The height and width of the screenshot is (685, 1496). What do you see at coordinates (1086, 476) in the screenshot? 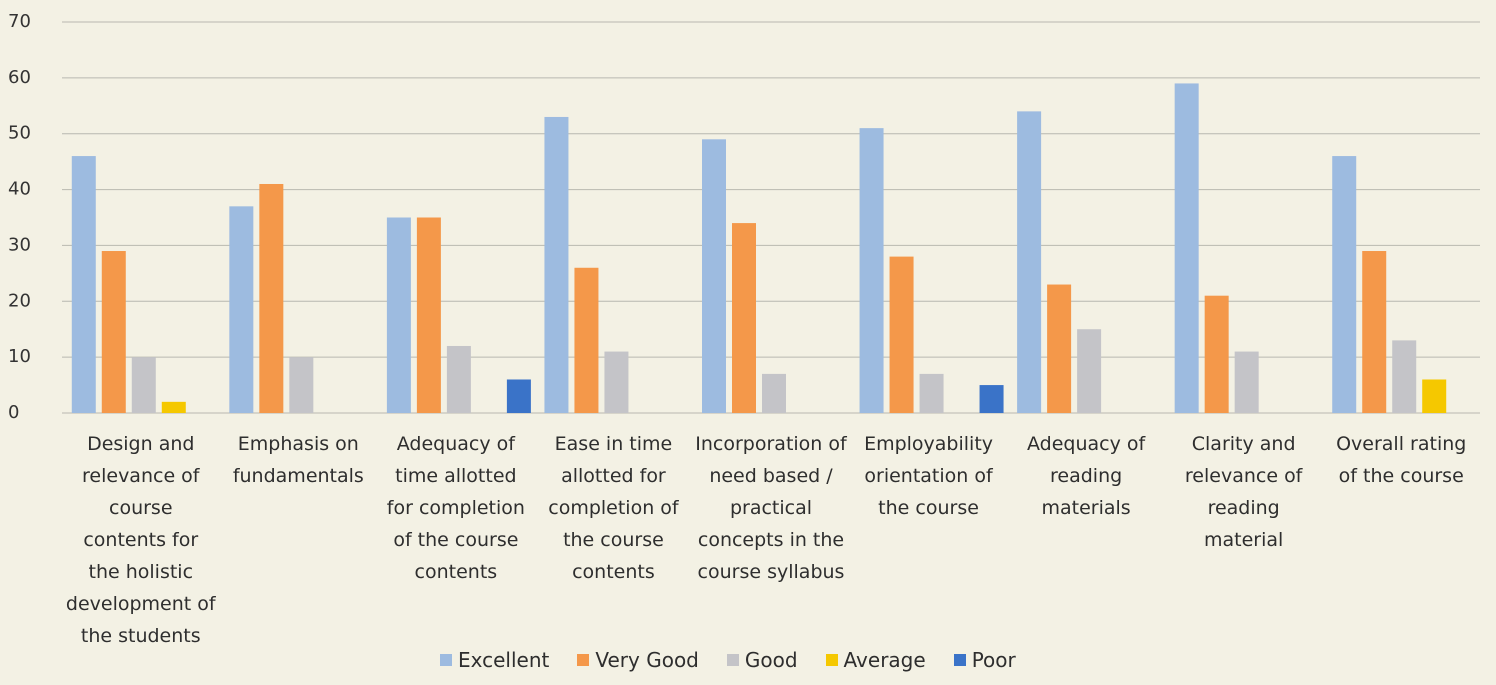
I see `x-tick-label: Adequacy of reading materials` at bounding box center [1086, 476].